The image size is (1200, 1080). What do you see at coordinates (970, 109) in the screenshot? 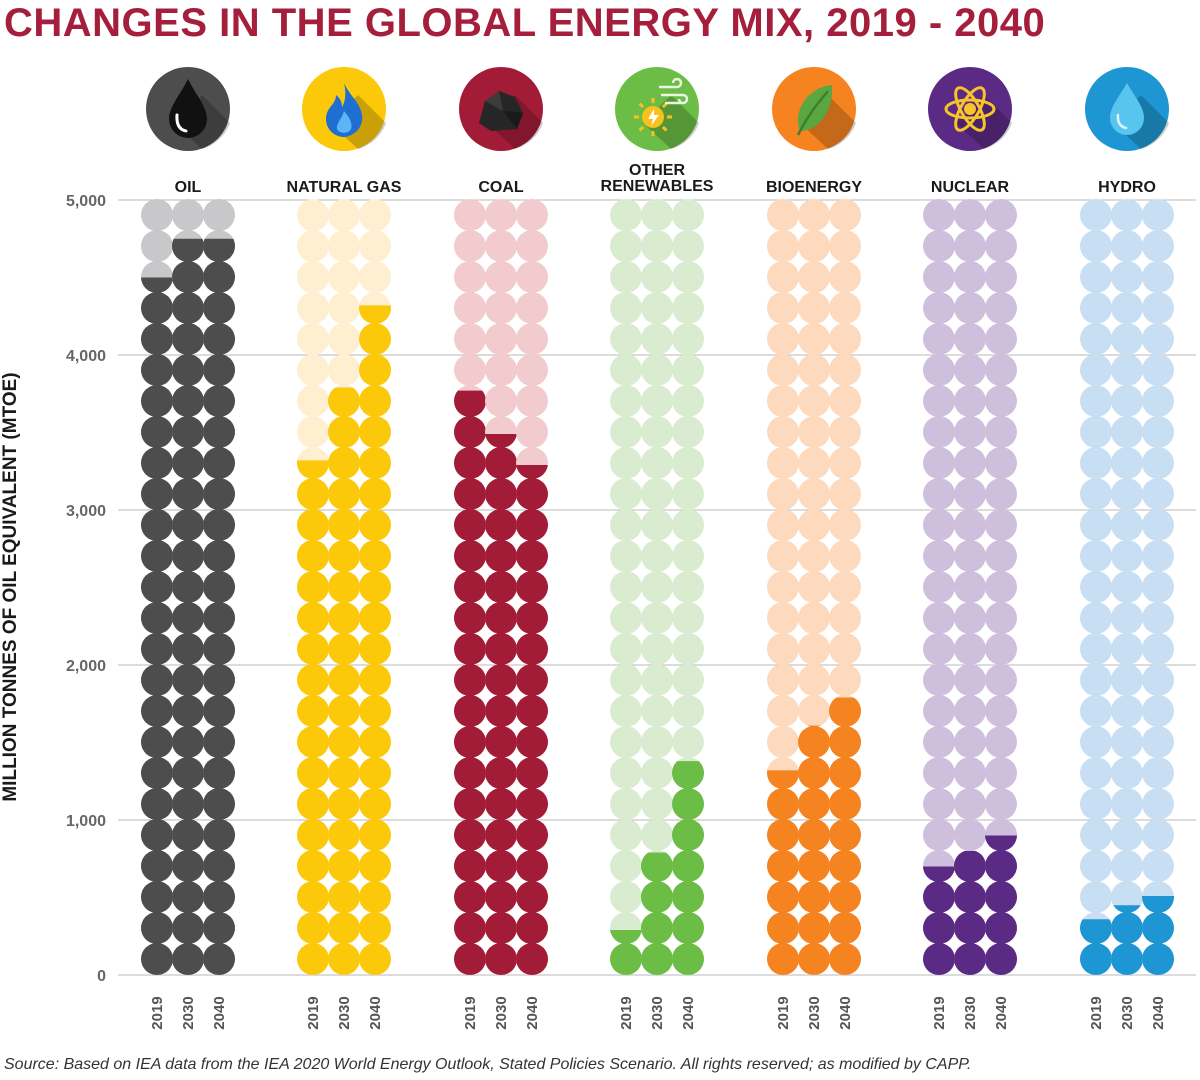
I see `atom-icon` at bounding box center [970, 109].